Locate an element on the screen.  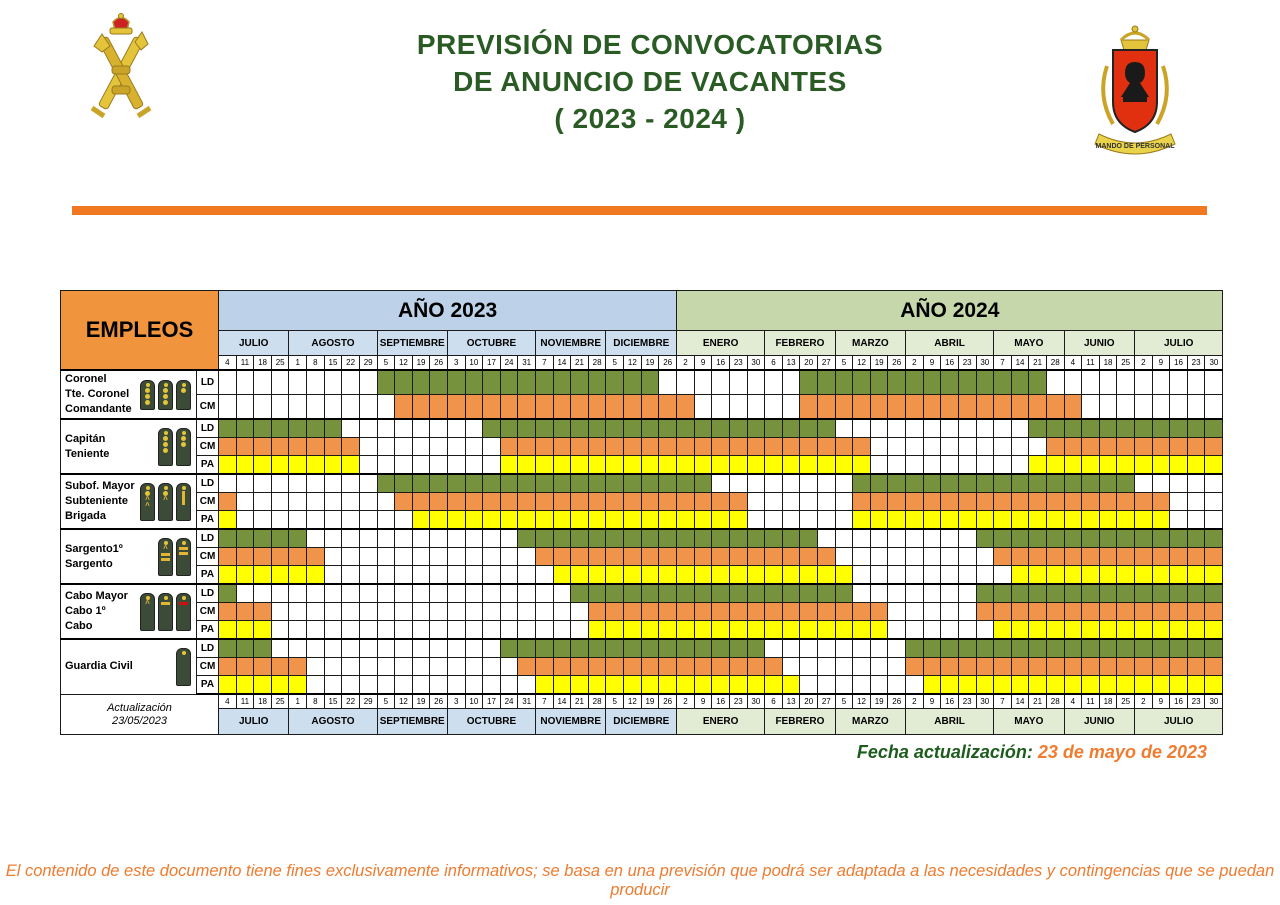
week-number: 5 is located at coordinates (386, 363).